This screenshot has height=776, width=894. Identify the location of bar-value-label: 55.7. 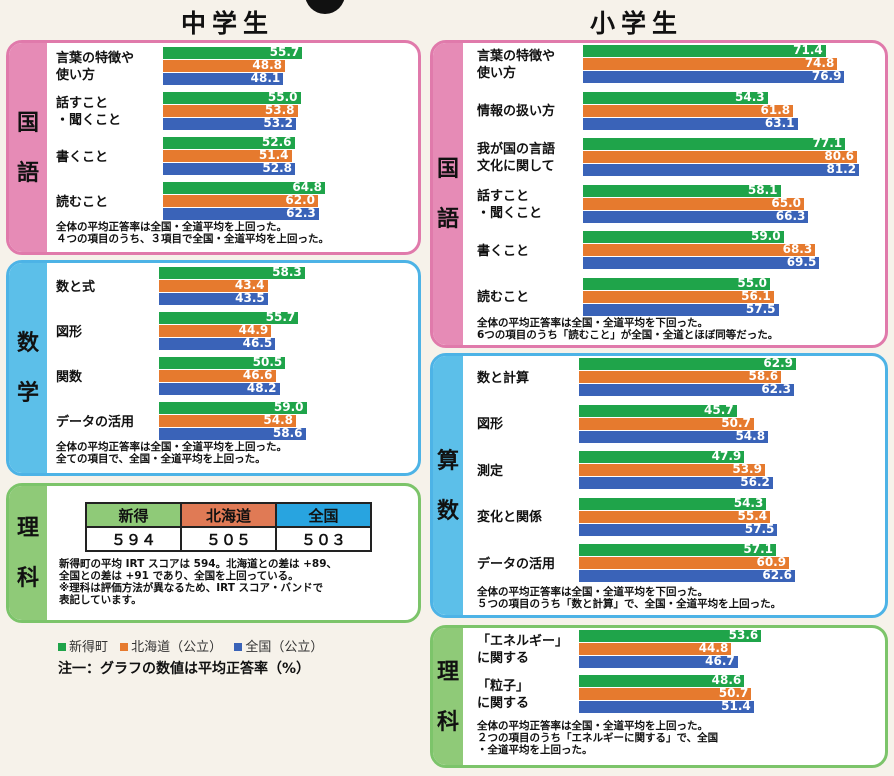
(284, 52).